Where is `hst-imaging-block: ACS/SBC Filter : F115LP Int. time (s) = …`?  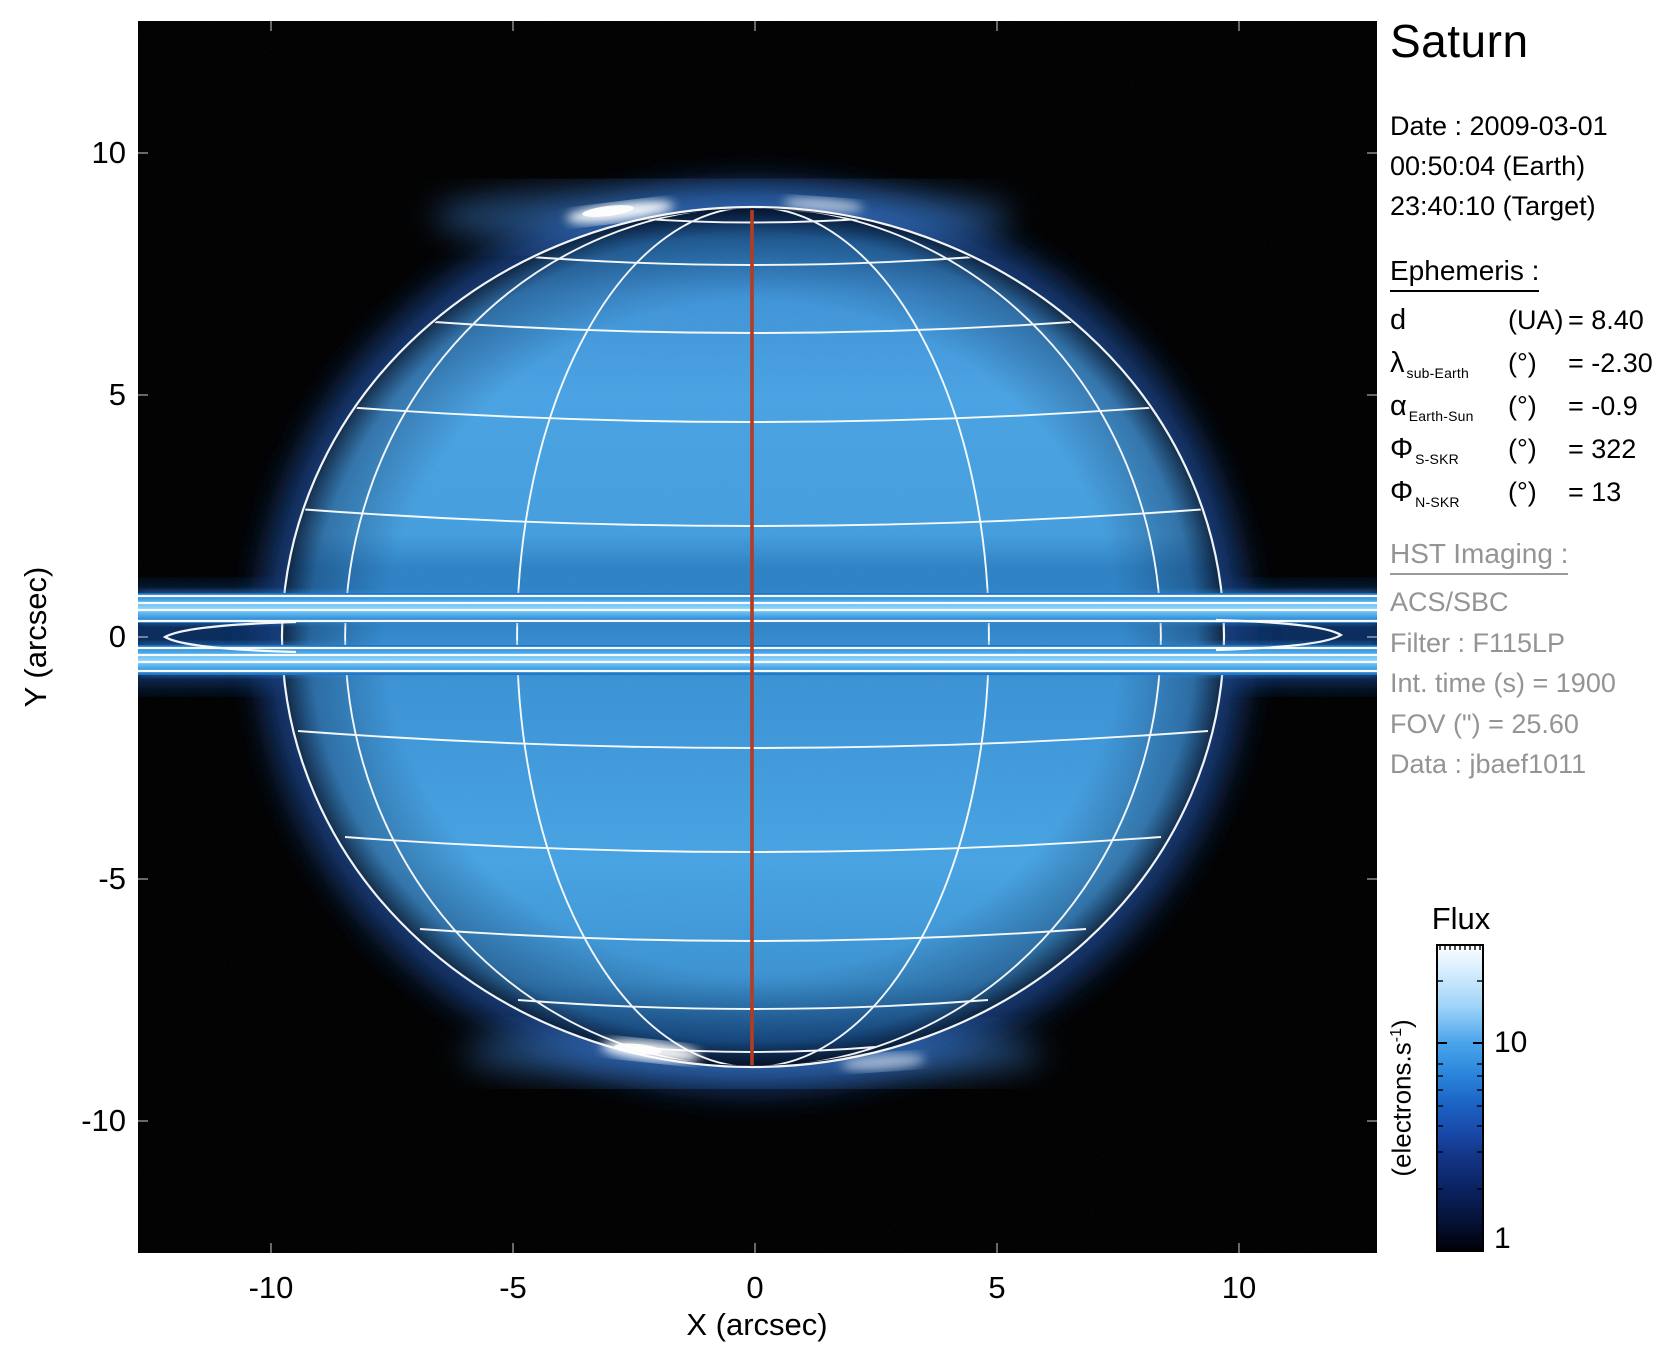 hst-imaging-block: ACS/SBC Filter : F115LP Int. time (s) = … is located at coordinates (1503, 683).